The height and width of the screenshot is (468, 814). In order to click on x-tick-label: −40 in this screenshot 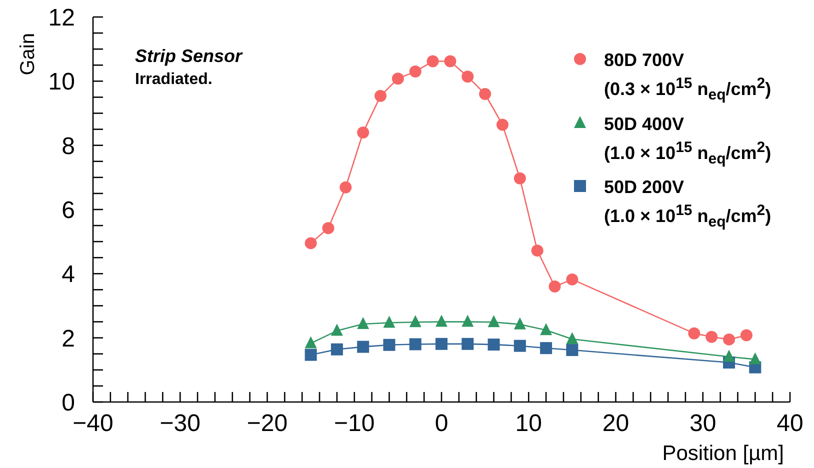, I will do `click(93, 424)`.